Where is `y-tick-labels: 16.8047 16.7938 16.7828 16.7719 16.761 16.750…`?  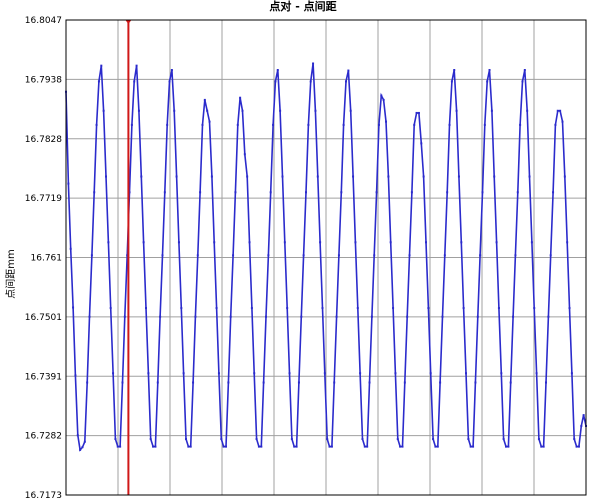
y-tick-labels: 16.8047 16.7938 16.7828 16.7719 16.761 16.750… is located at coordinates (43, 257).